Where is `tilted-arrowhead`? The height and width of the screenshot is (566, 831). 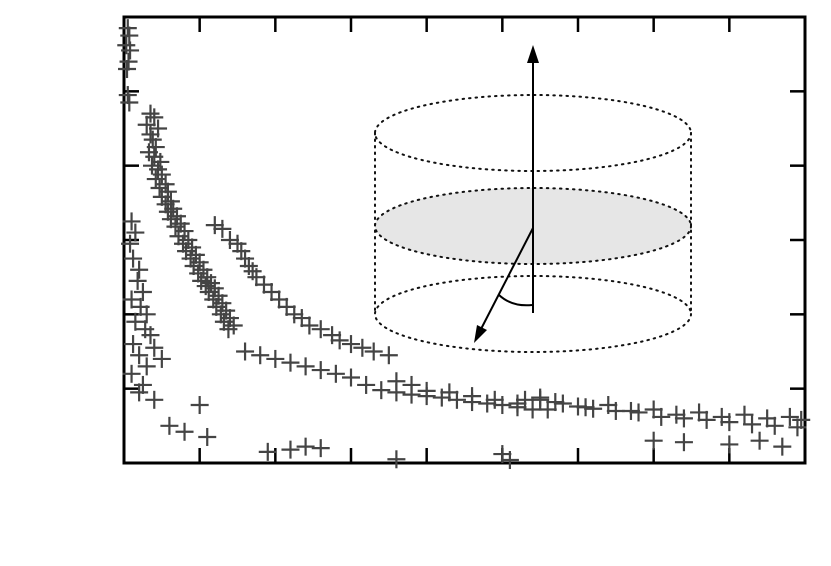 tilted-arrowhead is located at coordinates (480, 334).